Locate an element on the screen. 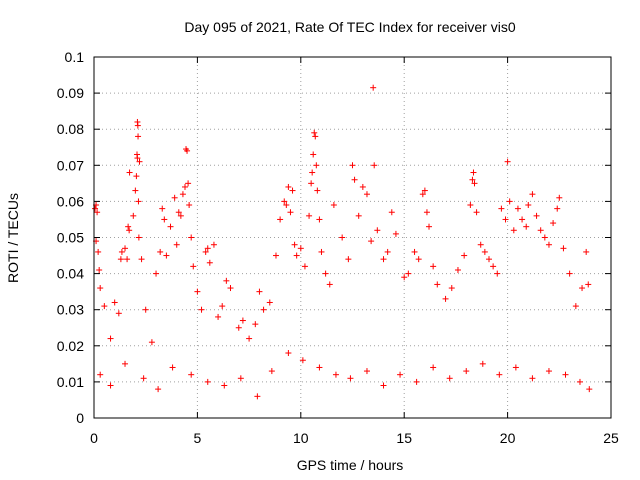 Image resolution: width=640 pixels, height=480 pixels. y-tick-label: 0 is located at coordinates (80, 418).